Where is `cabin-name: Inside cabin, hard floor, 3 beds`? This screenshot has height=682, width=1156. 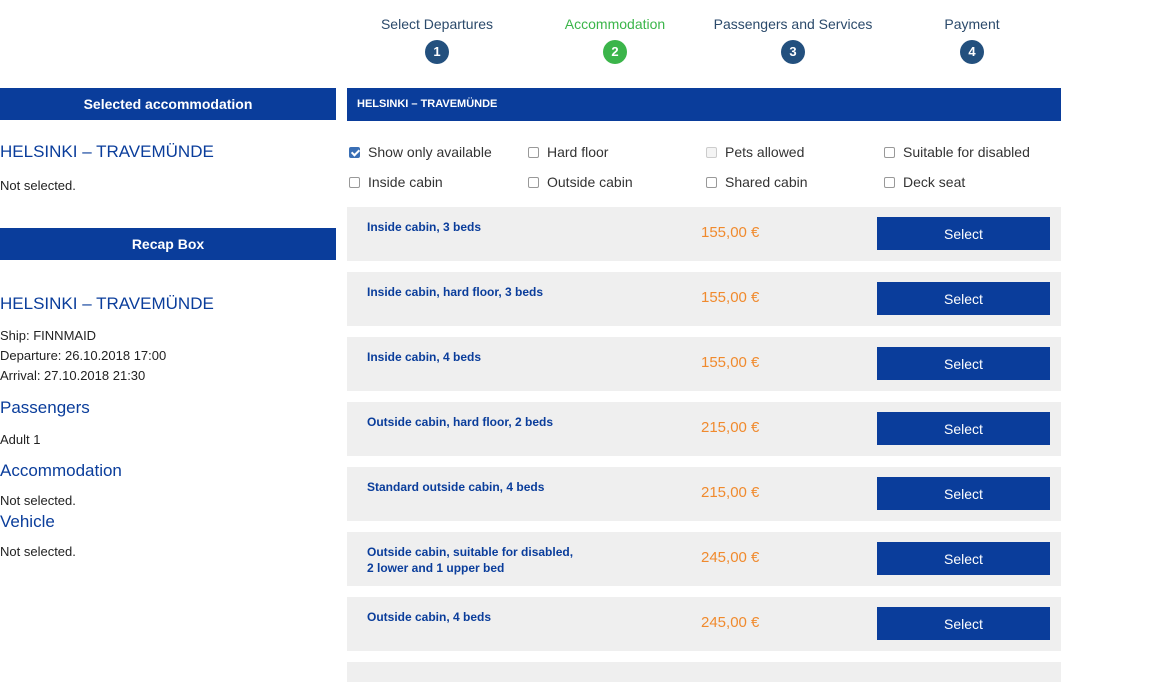
cabin-name: Inside cabin, hard floor, 3 beds is located at coordinates (455, 292).